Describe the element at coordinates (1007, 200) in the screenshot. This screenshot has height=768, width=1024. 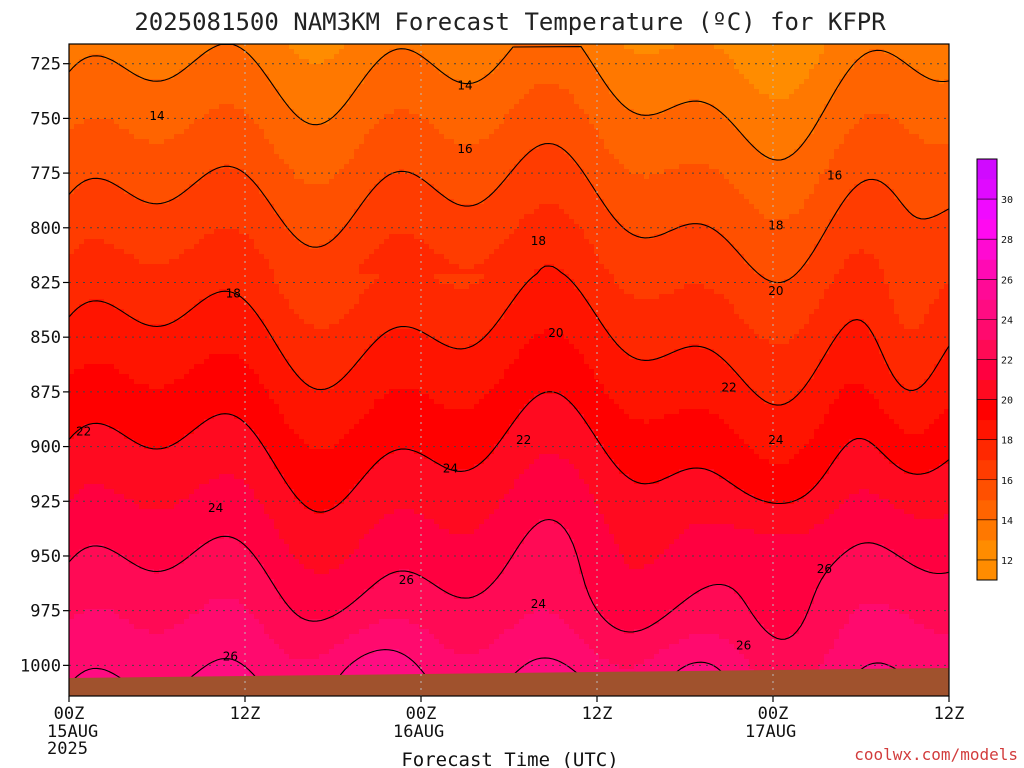
I see `colorbar-tick-label: 30` at that location.